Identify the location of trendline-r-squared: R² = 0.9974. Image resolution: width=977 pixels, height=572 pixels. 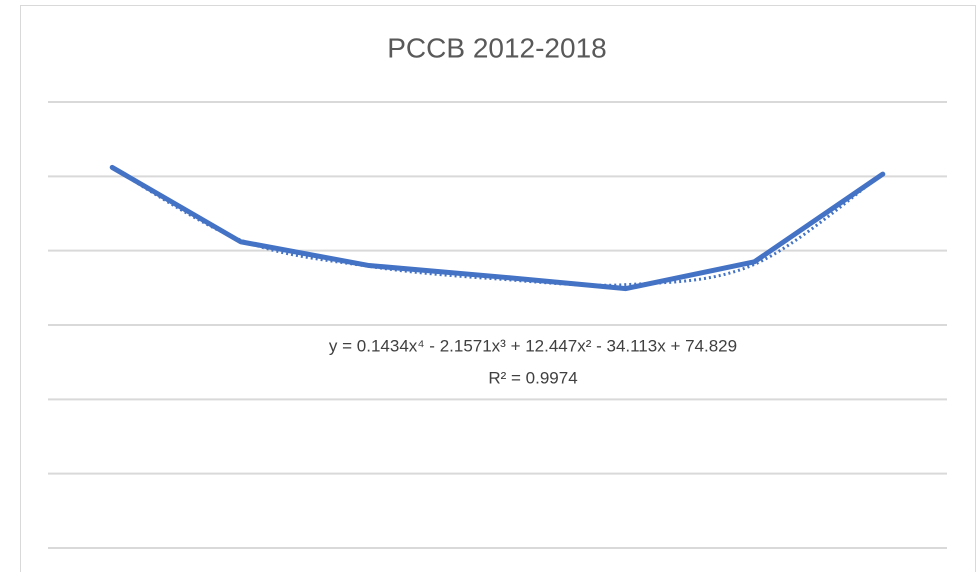
(532, 377).